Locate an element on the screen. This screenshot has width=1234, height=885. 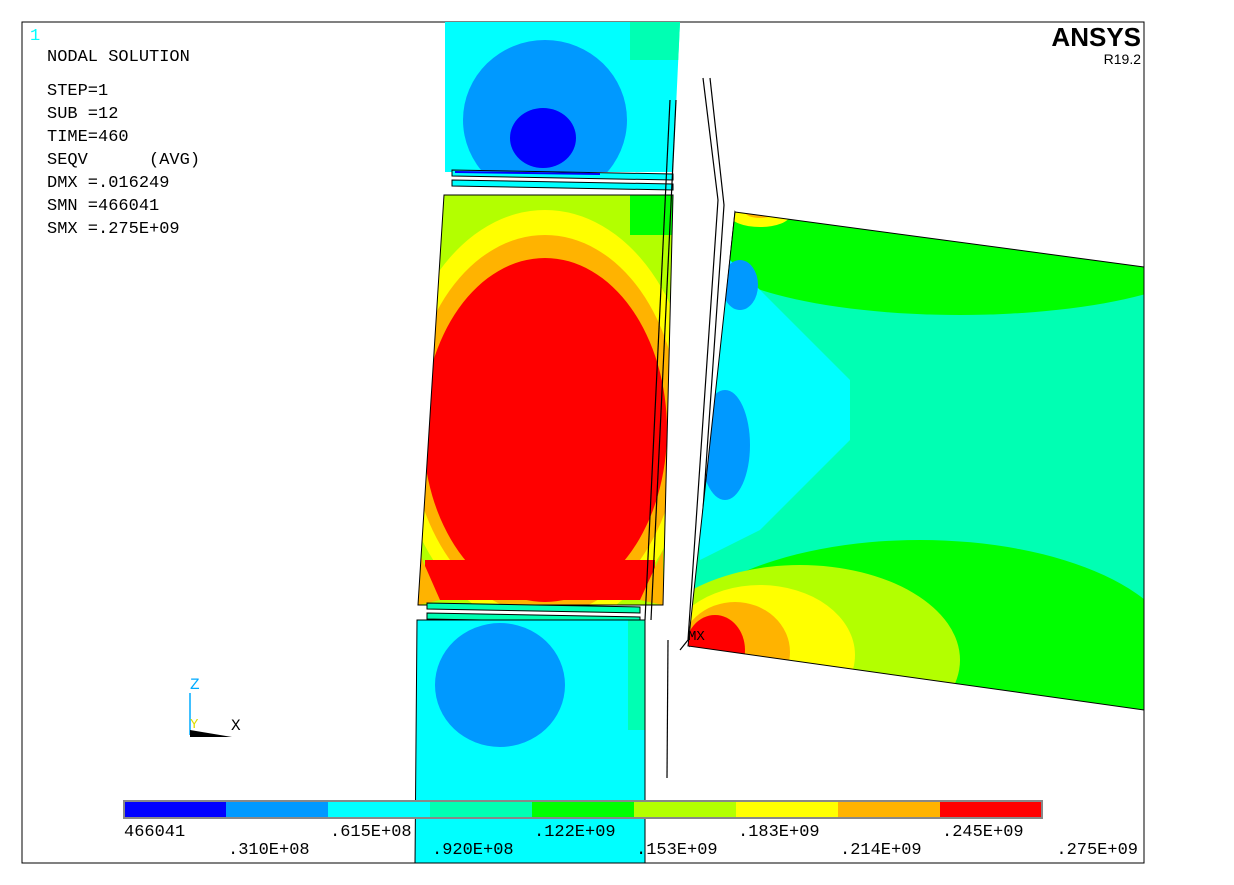
info-line: SMN =466041 is located at coordinates (103, 206).